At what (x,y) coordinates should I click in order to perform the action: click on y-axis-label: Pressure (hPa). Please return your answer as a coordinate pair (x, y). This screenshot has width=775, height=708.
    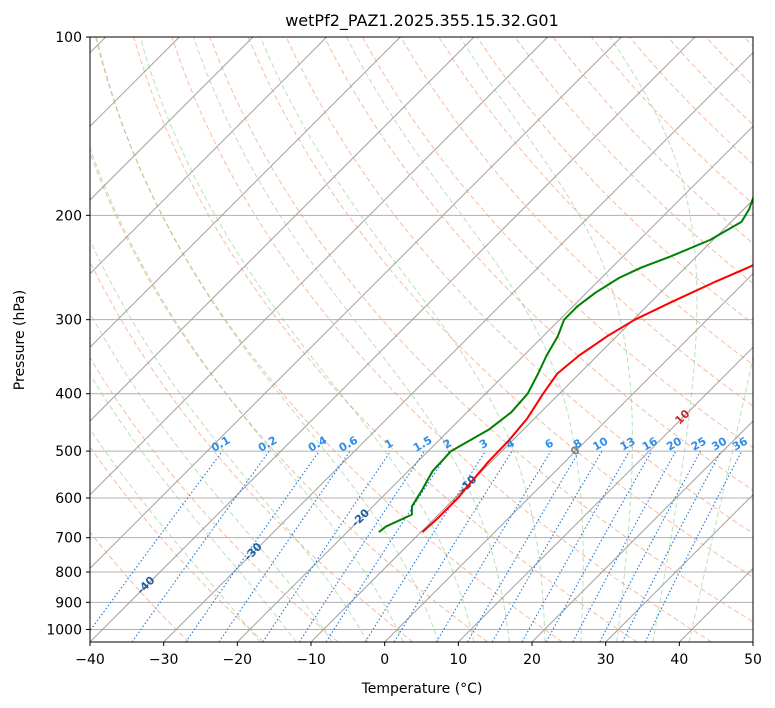
    Looking at the image, I should click on (20, 340).